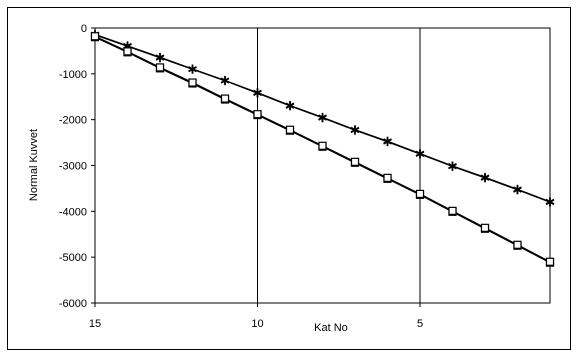 The width and height of the screenshot is (580, 360). I want to click on y-axis-label: Normal Kuvvet, so click(34, 165).